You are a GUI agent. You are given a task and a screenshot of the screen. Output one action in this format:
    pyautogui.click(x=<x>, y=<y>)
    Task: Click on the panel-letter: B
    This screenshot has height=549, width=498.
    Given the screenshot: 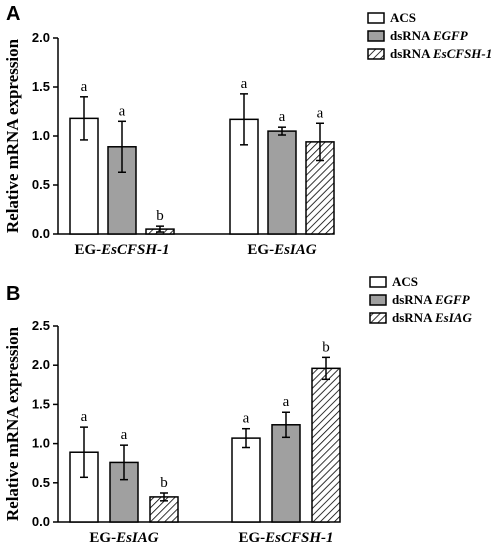 What is the action you would take?
    pyautogui.click(x=13, y=294)
    